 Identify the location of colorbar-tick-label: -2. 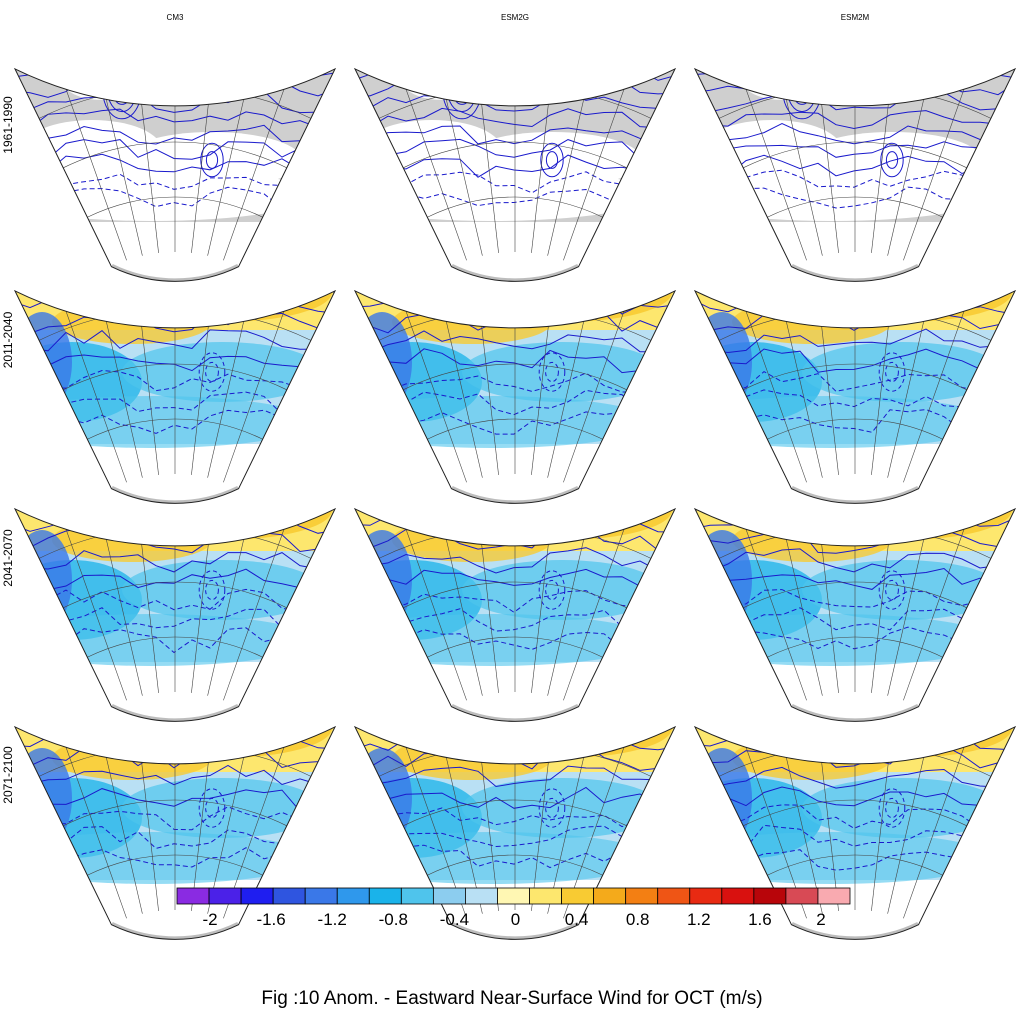
(209, 919).